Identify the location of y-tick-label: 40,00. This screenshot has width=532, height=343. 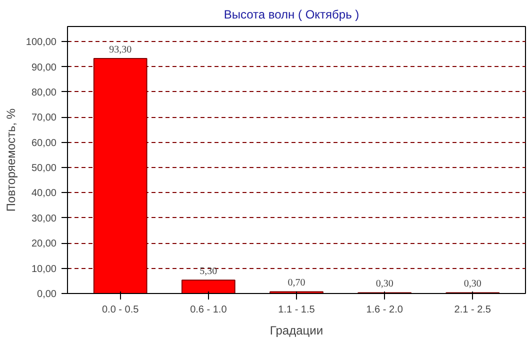
(44, 194).